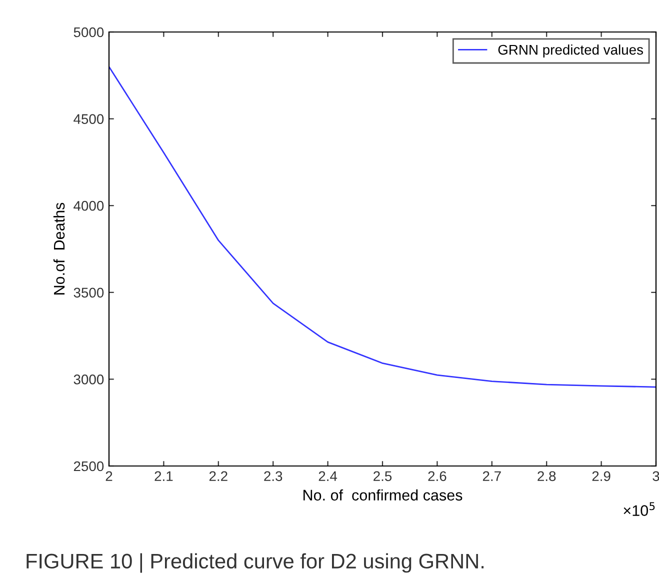  Describe the element at coordinates (89, 205) in the screenshot. I see `y-tick-label: 4000` at that location.